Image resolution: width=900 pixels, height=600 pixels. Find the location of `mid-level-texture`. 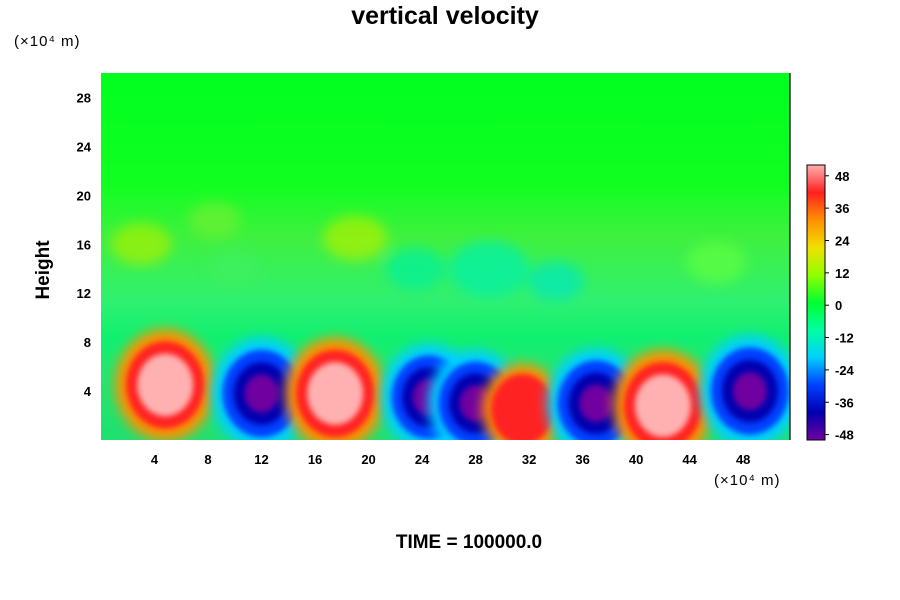

mid-level-texture is located at coordinates (429, 251).